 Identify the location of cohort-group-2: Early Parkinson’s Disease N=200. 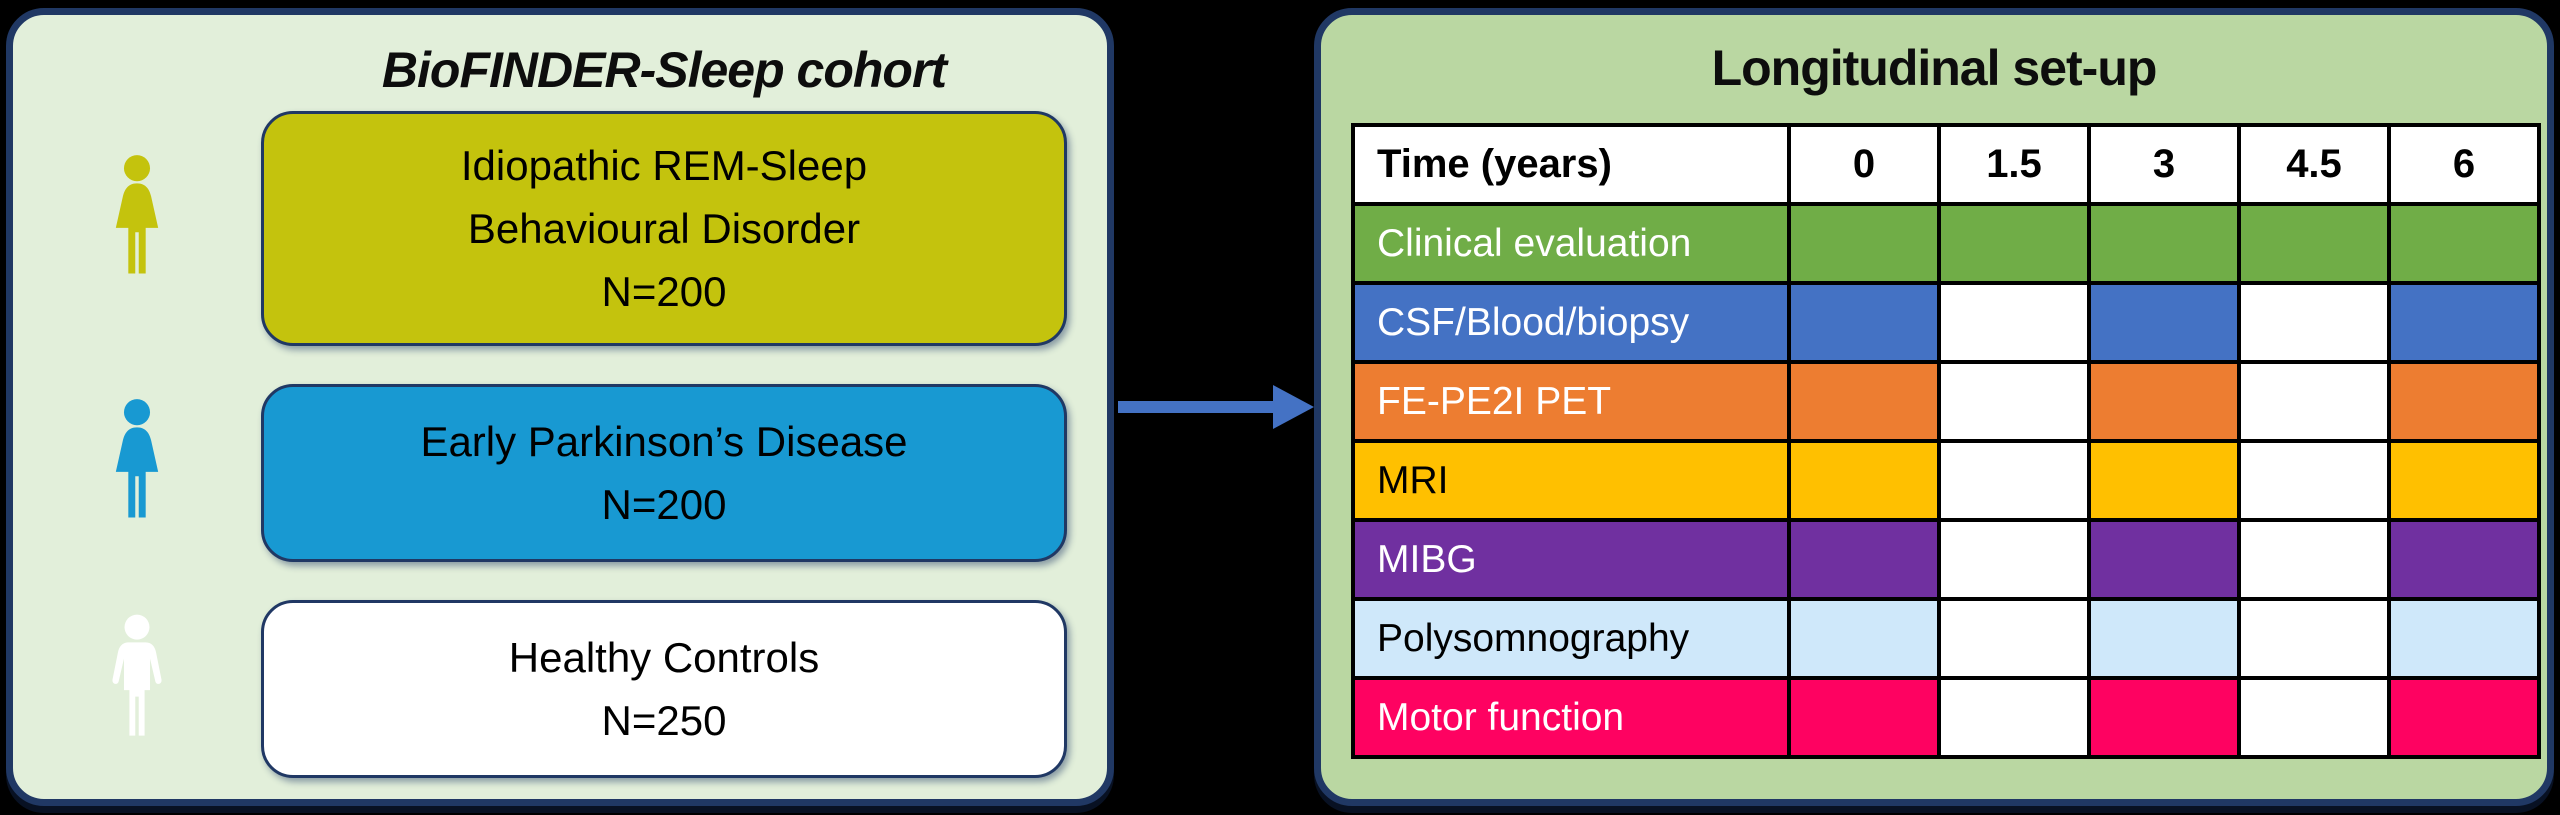
(560, 473).